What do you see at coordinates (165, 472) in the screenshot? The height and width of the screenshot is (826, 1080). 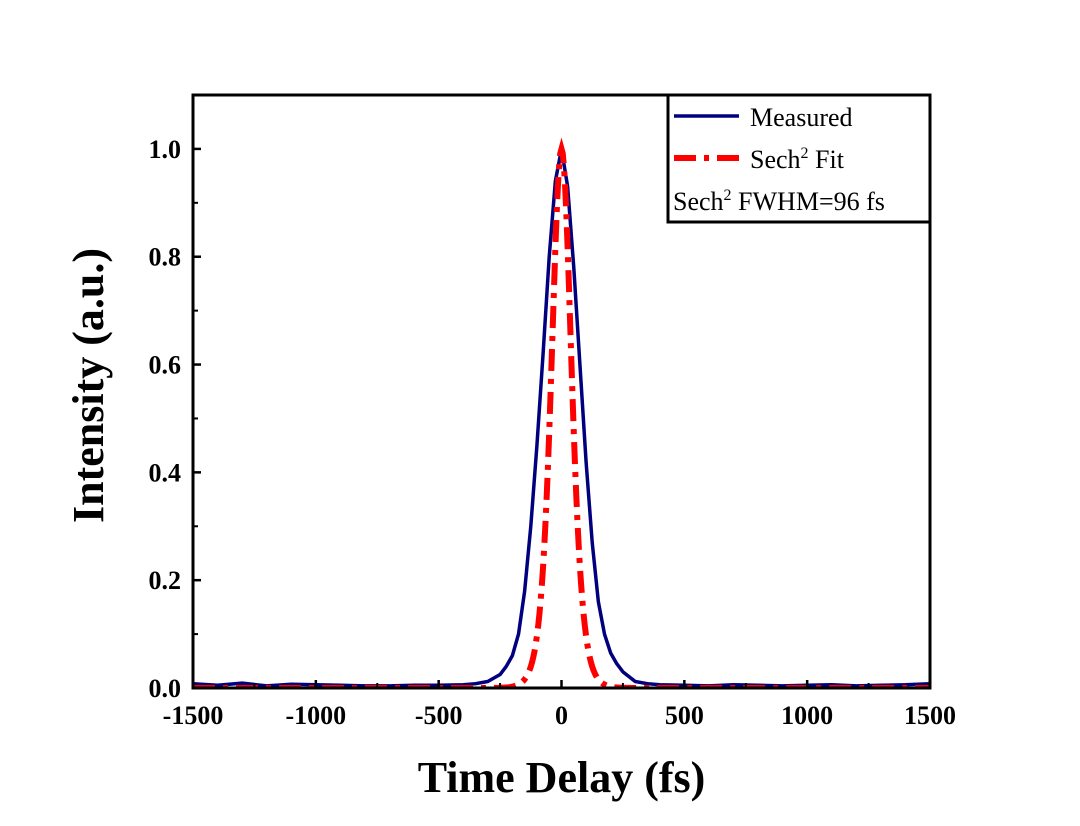 I see `y-tick-label: 0.4` at bounding box center [165, 472].